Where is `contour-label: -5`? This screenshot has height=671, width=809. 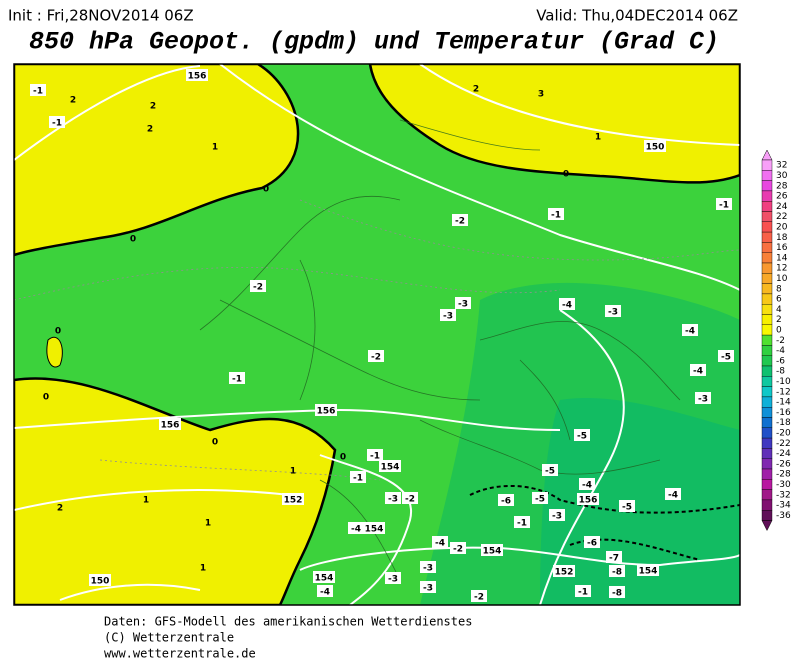
contour-label: -5 is located at coordinates (627, 508).